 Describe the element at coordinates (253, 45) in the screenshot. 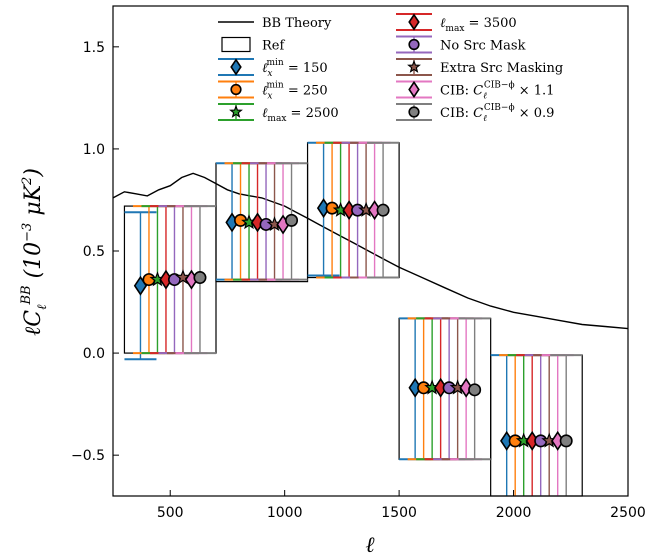

I see `legend-entry-1: Ref` at that location.